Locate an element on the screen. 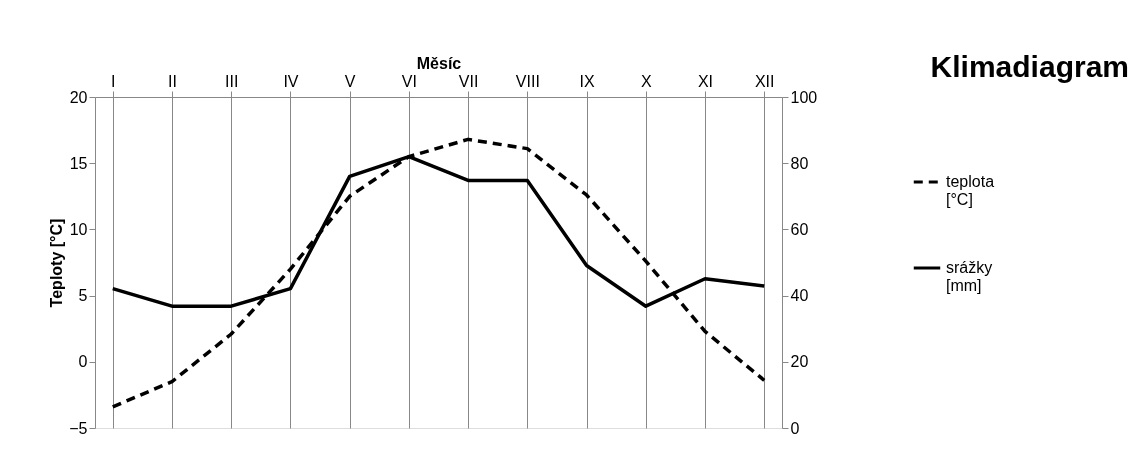 The width and height of the screenshot is (1136, 466). x-tick-label: IX is located at coordinates (587, 81).